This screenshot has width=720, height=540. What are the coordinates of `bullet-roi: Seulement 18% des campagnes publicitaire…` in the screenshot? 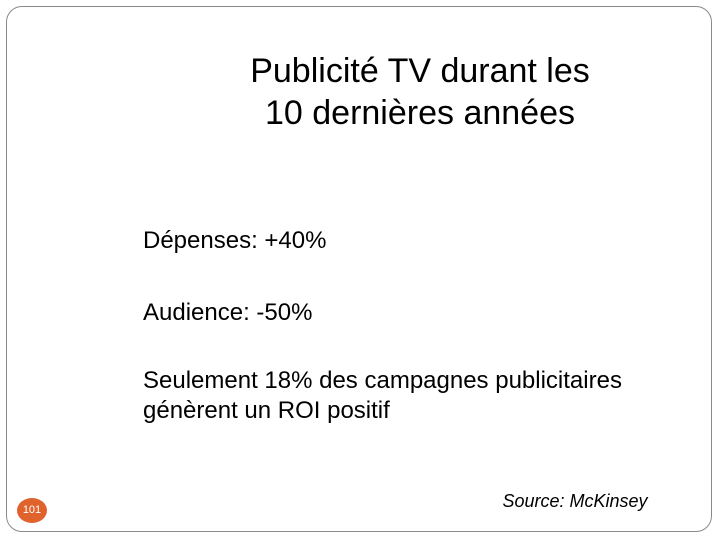 It's located at (382, 395).